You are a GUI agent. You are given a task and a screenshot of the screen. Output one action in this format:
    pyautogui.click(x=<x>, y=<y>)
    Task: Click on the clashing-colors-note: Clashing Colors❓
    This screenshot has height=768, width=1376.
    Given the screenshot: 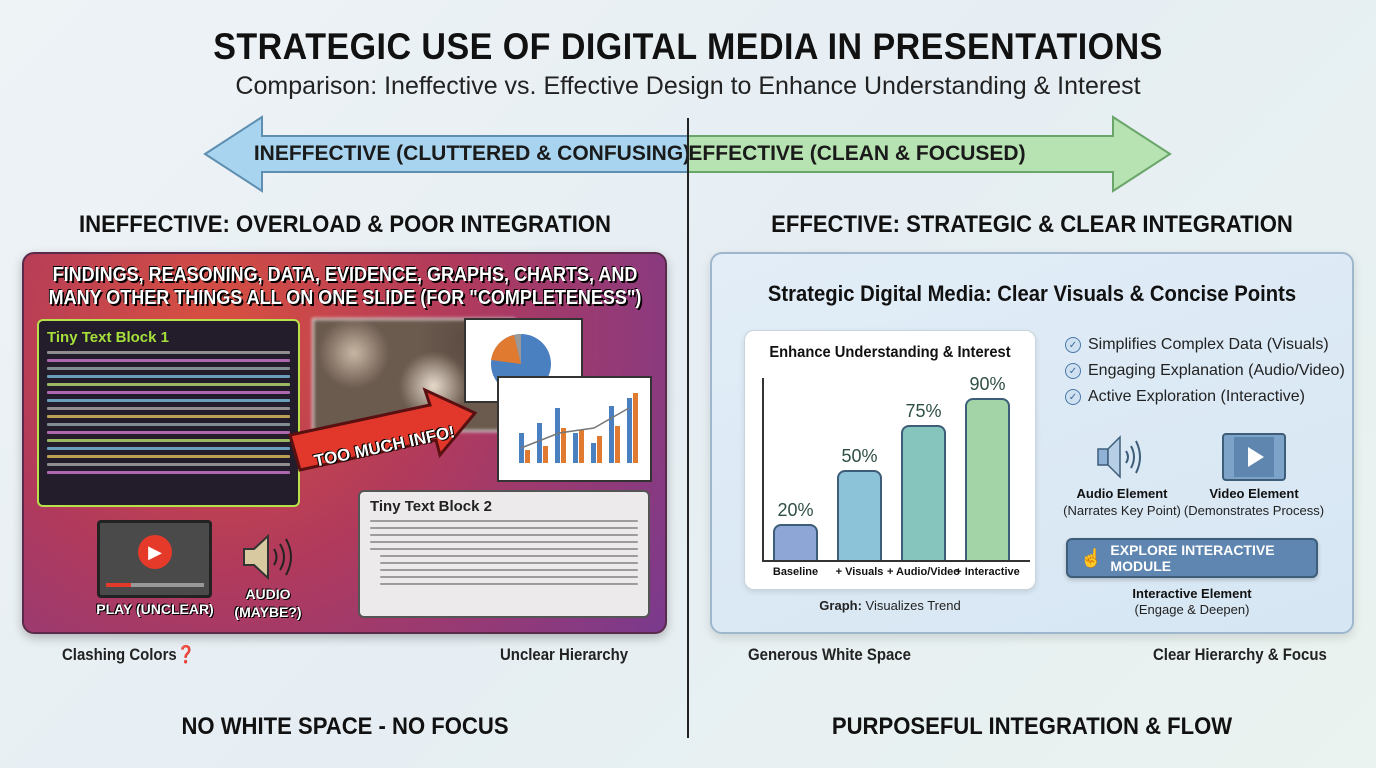 What is the action you would take?
    pyautogui.click(x=129, y=654)
    